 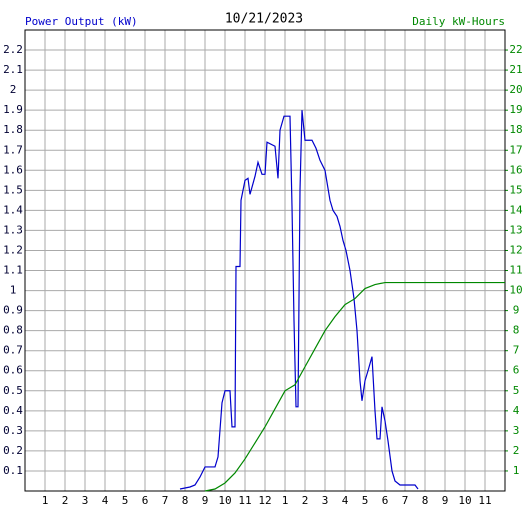 I want to click on y2-tick-label: 22, so click(x=515, y=49).